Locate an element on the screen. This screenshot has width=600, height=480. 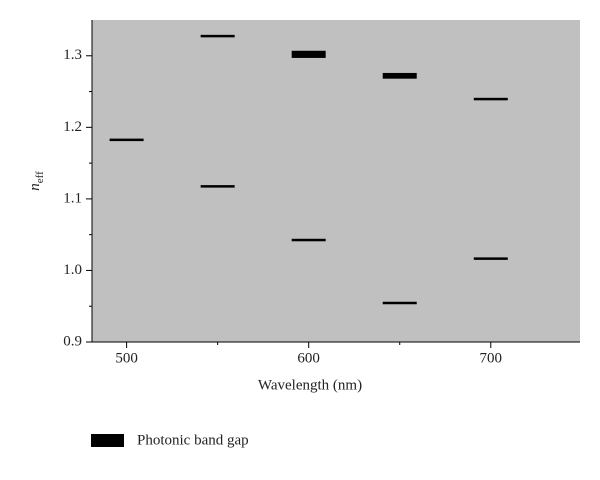
y-axis-symbol: n is located at coordinates (35, 187).